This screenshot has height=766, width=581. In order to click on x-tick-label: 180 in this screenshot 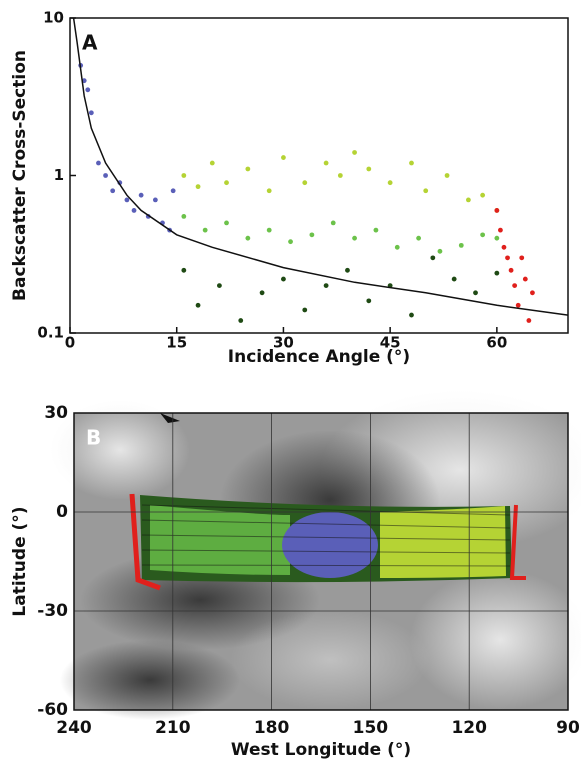, I will do `click(272, 728)`.